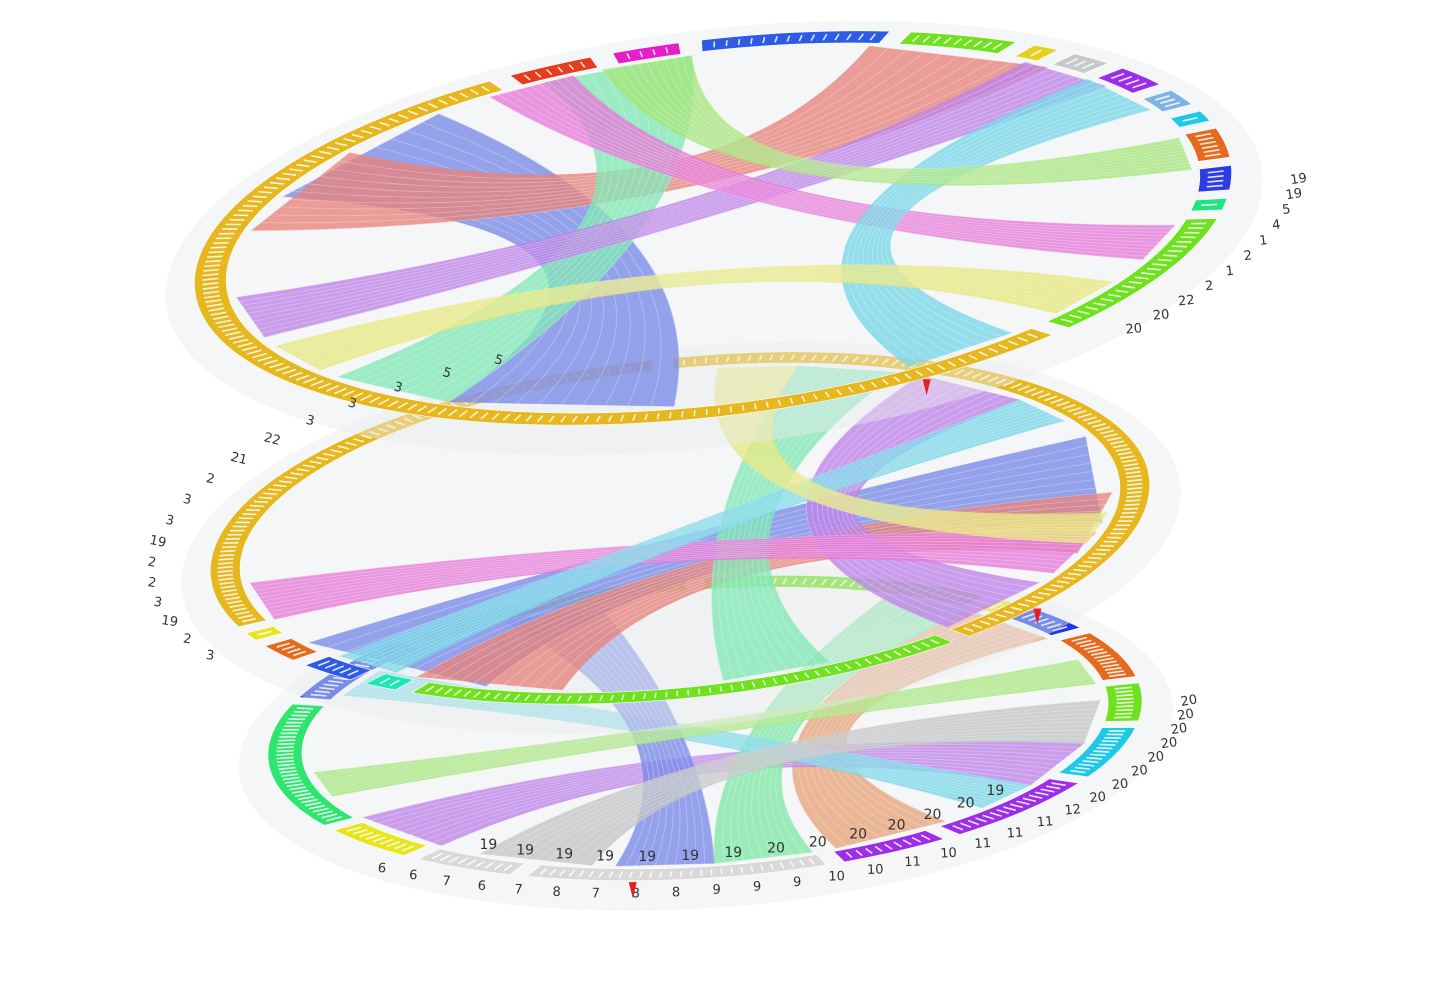 The width and height of the screenshot is (1439, 999). Describe the element at coordinates (239, 459) in the screenshot. I see `left-chromosome-label: 21` at that location.